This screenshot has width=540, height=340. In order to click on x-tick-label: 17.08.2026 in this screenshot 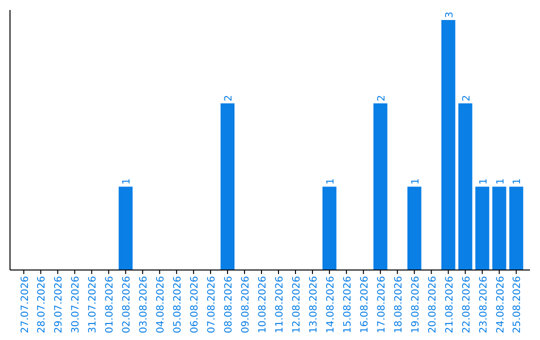, I will do `click(382, 305)`.